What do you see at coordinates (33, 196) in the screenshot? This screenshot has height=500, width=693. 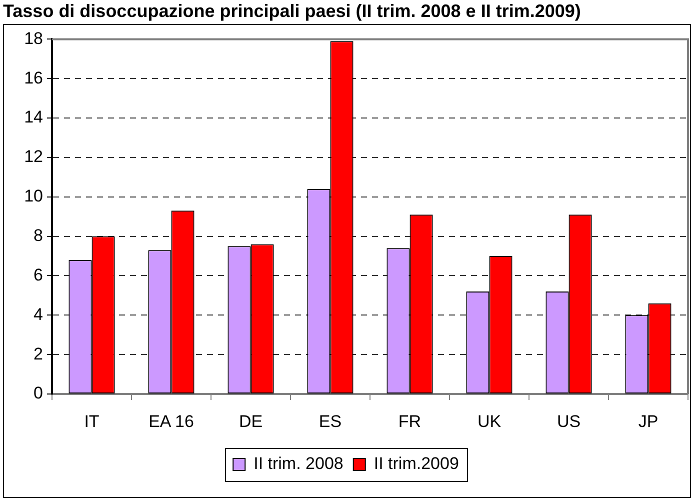 I see `y-tick-label: 10` at bounding box center [33, 196].